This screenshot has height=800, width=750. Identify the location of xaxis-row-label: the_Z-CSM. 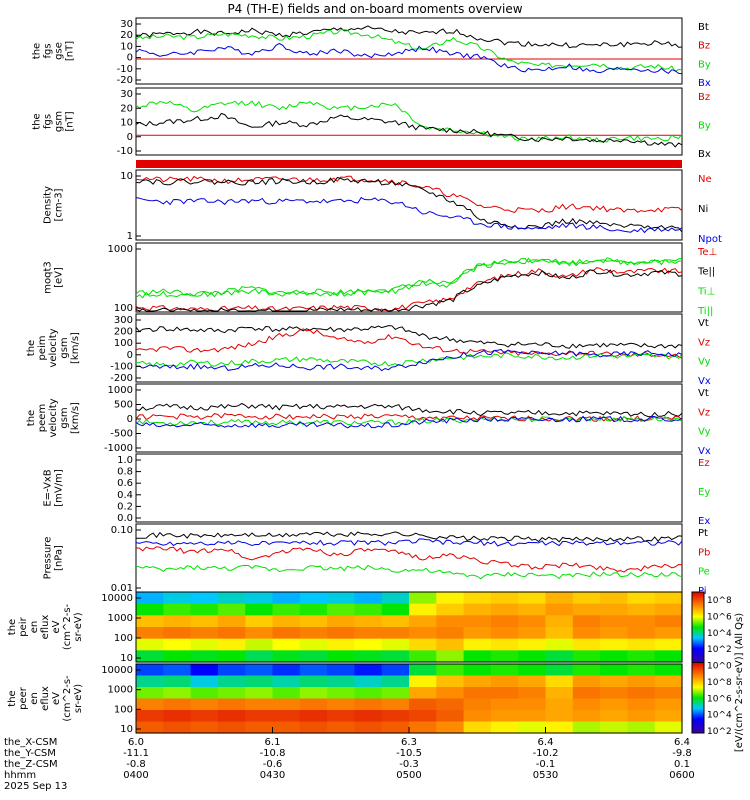
(31, 764).